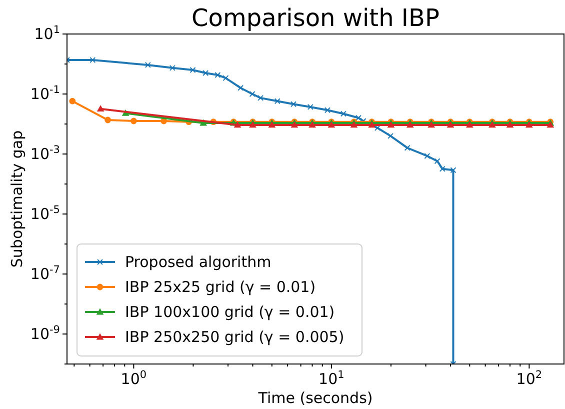 This screenshot has height=409, width=565. I want to click on legend-label: Proposed algorithm, so click(198, 262).